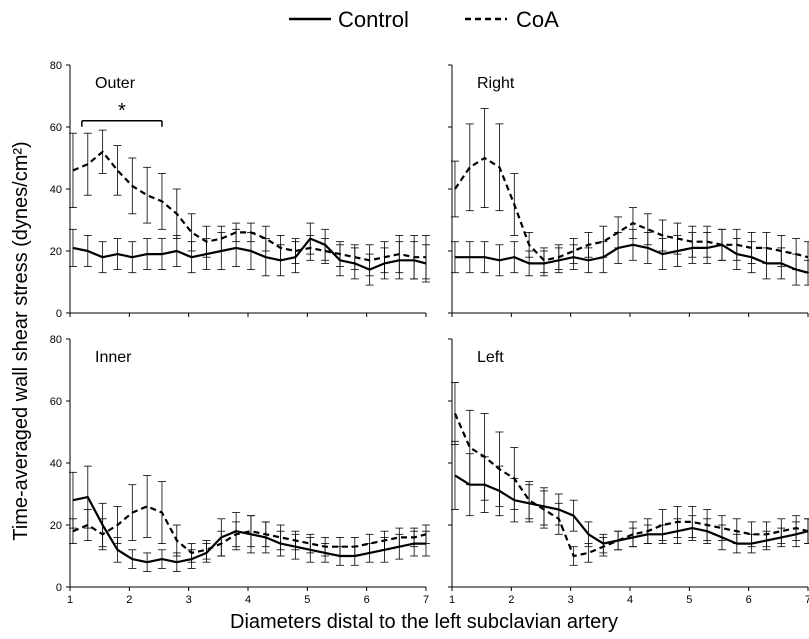  What do you see at coordinates (749, 600) in the screenshot?
I see `left-x-tick-label: 6` at bounding box center [749, 600].